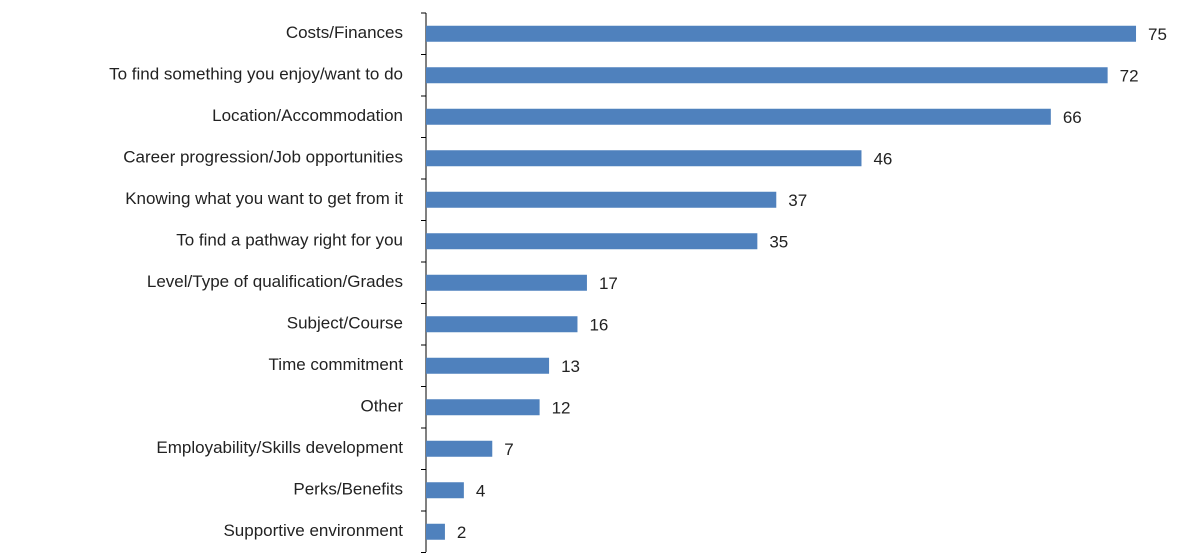 This screenshot has width=1178, height=556. Describe the element at coordinates (263, 157) in the screenshot. I see `category-label: Career progression/Job opportunities` at that location.